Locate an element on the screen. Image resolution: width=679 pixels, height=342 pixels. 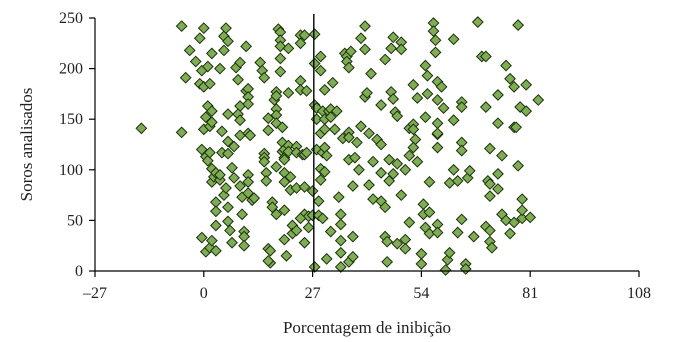
y-tick-label: 200 is located at coordinates (71, 69).